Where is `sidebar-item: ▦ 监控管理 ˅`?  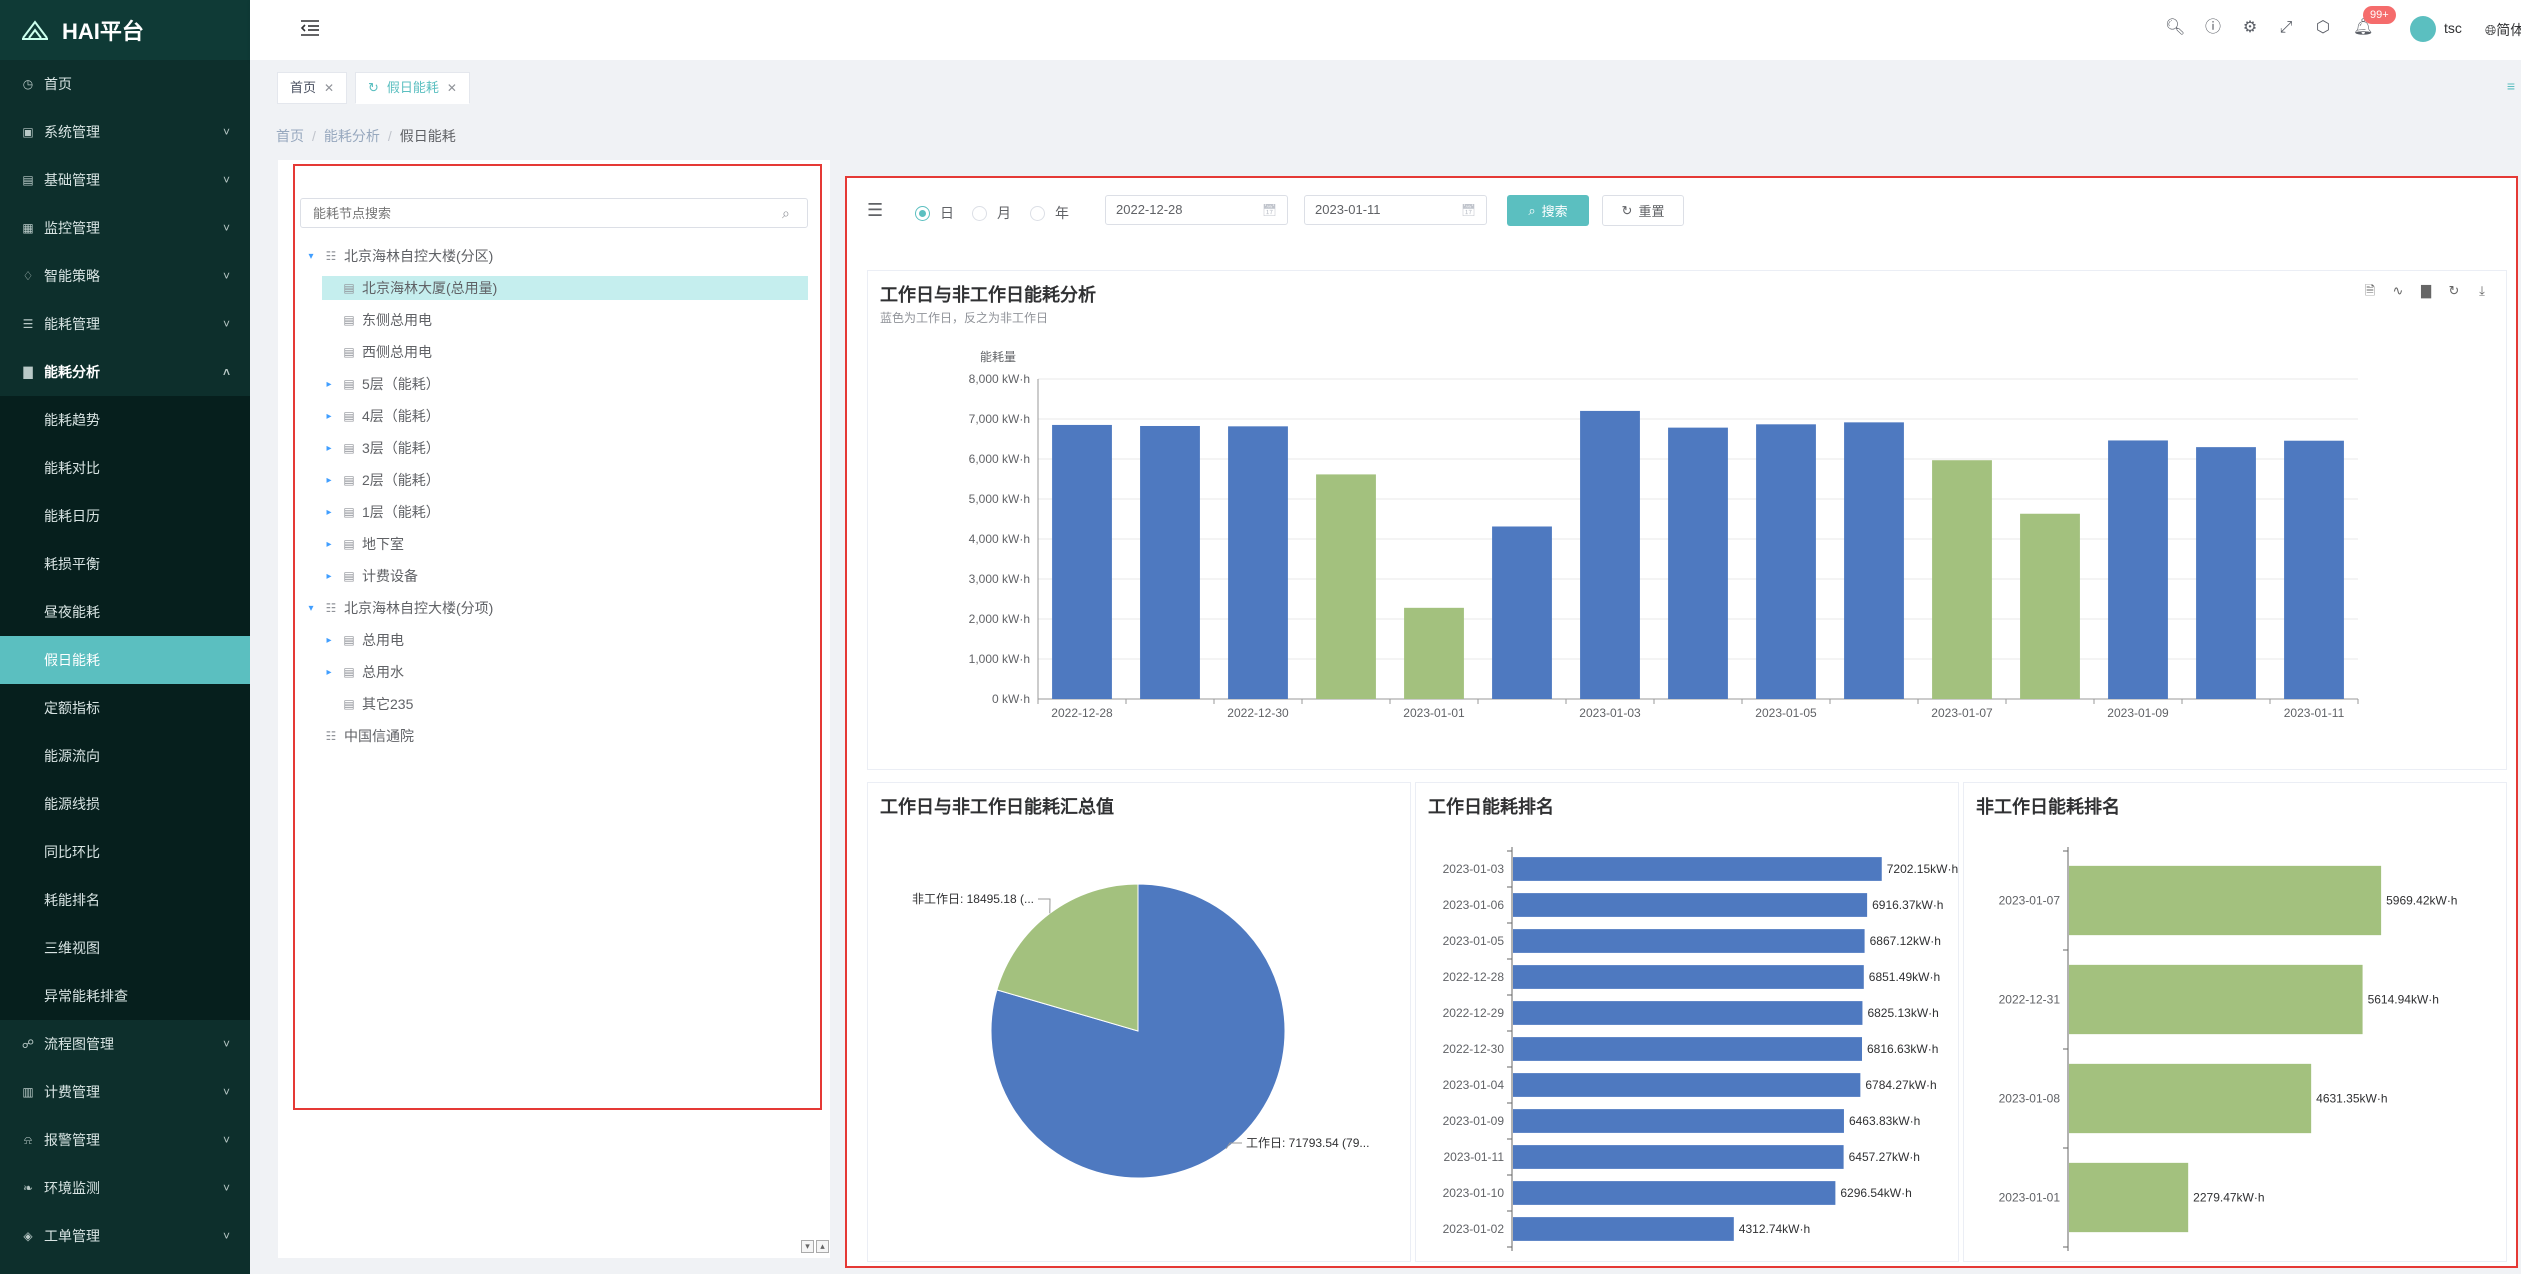 sidebar-item: ▦ 监控管理 ˅ is located at coordinates (125, 228).